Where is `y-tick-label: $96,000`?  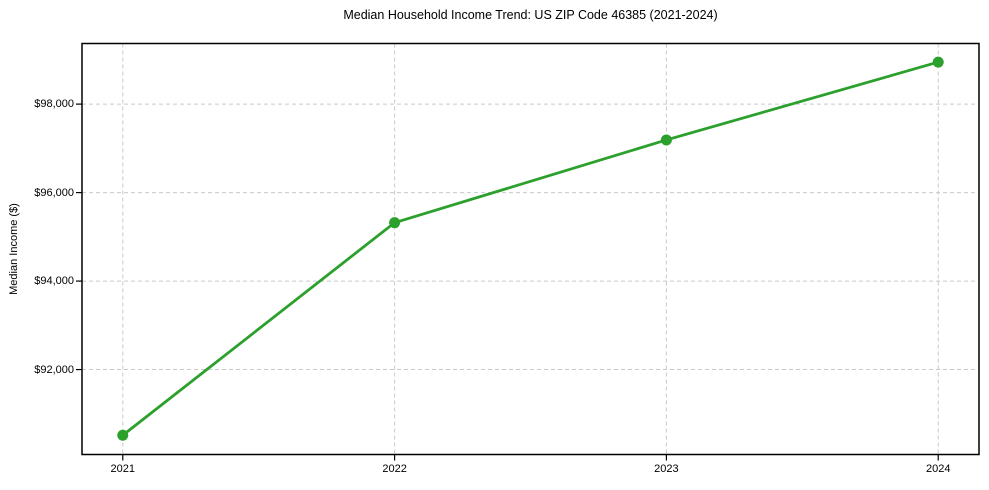
y-tick-label: $96,000 is located at coordinates (54, 192).